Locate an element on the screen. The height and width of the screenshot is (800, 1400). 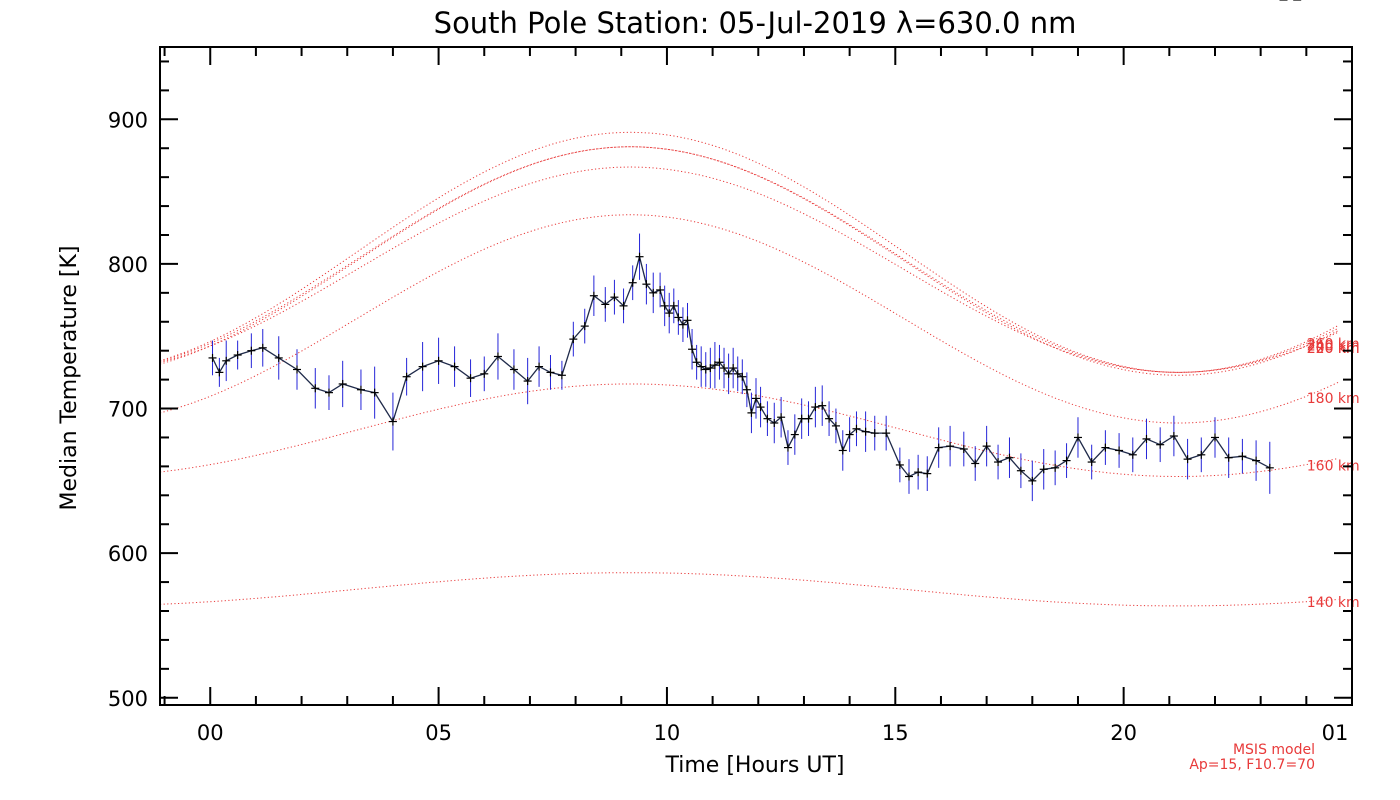
model-curve-label-1: 160 km is located at coordinates (1333, 466).